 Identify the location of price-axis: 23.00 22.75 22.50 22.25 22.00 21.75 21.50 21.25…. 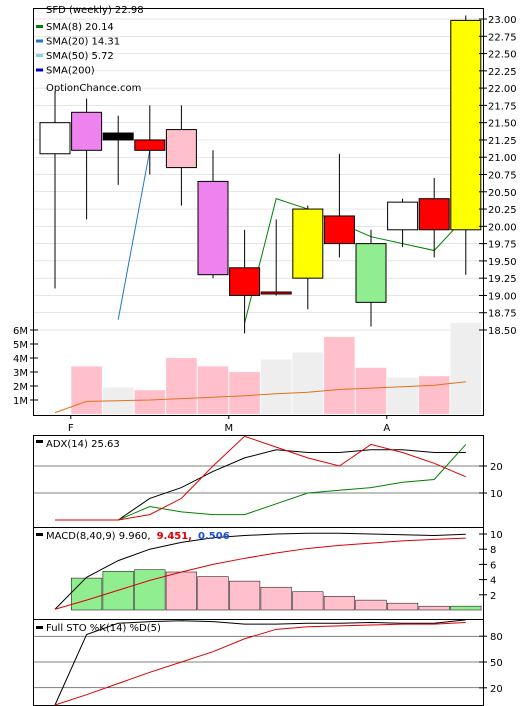
(498, 176).